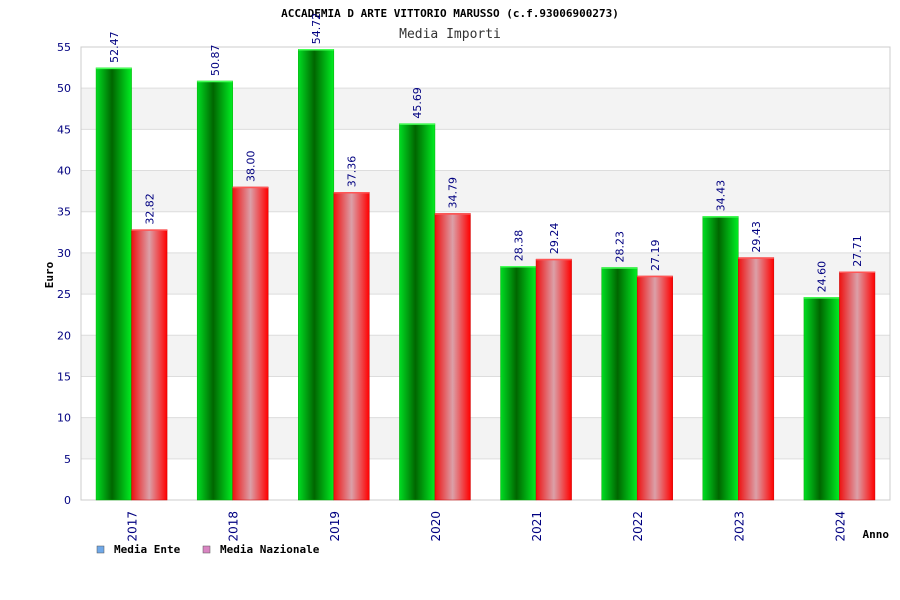  Describe the element at coordinates (840, 526) in the screenshot. I see `x-tick-label: 2024` at that location.